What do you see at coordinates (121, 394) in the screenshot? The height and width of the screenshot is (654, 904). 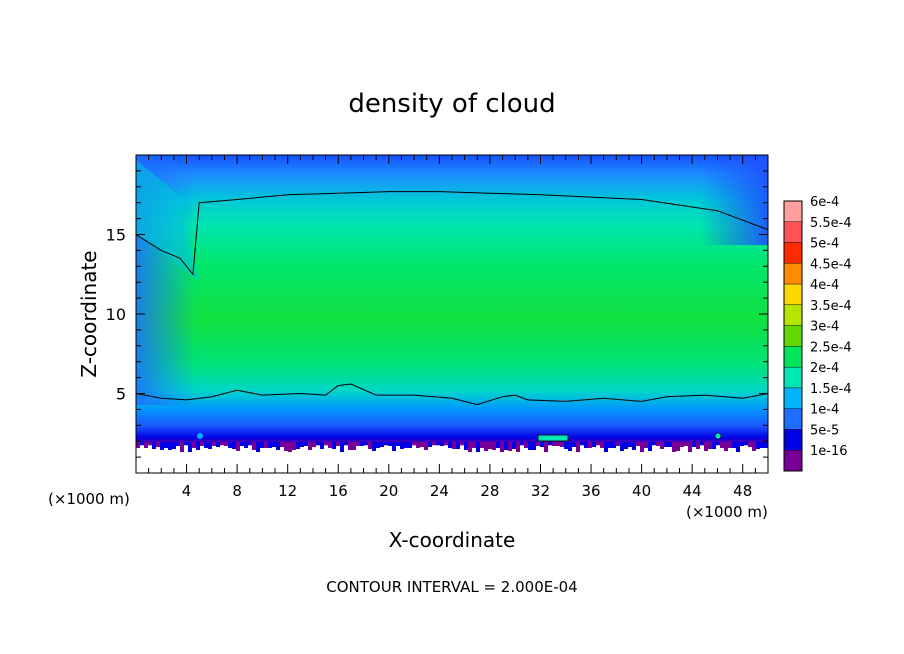 I see `y-tick-label: 5` at bounding box center [121, 394].